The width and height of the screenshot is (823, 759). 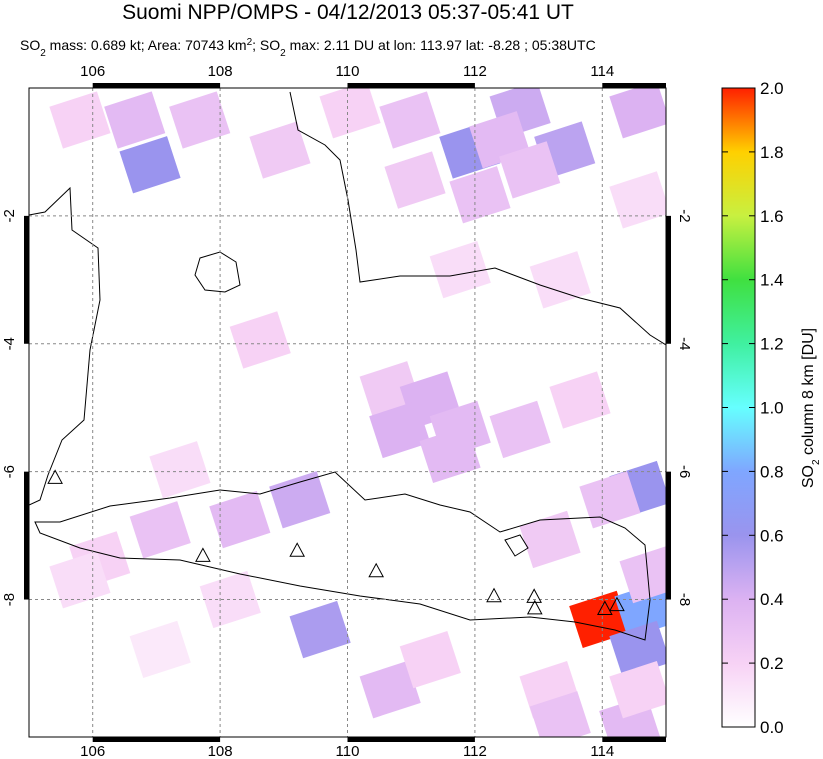 I want to click on colorbar-tick-label: 1.6, so click(x=772, y=216).